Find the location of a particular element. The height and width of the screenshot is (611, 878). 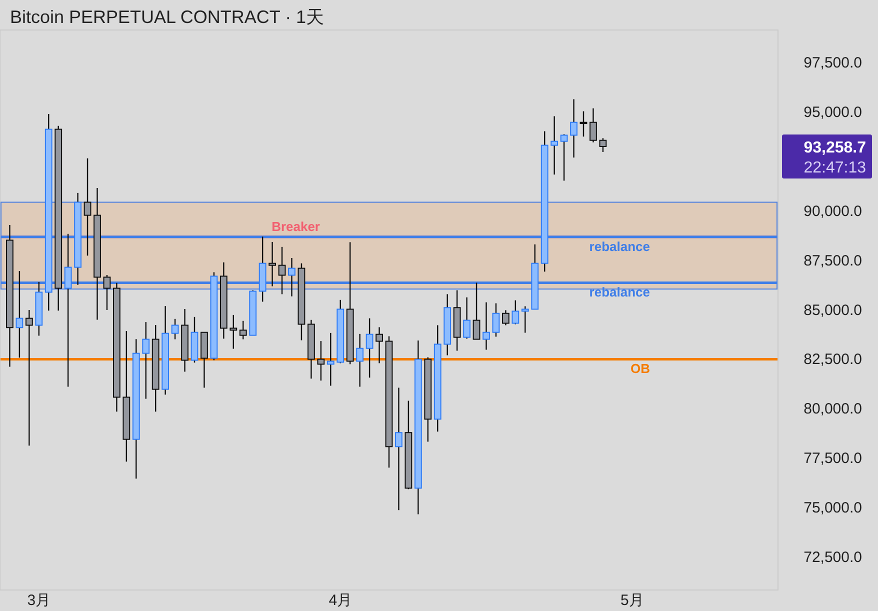

y-tick-label: 90,000.0 is located at coordinates (833, 211).